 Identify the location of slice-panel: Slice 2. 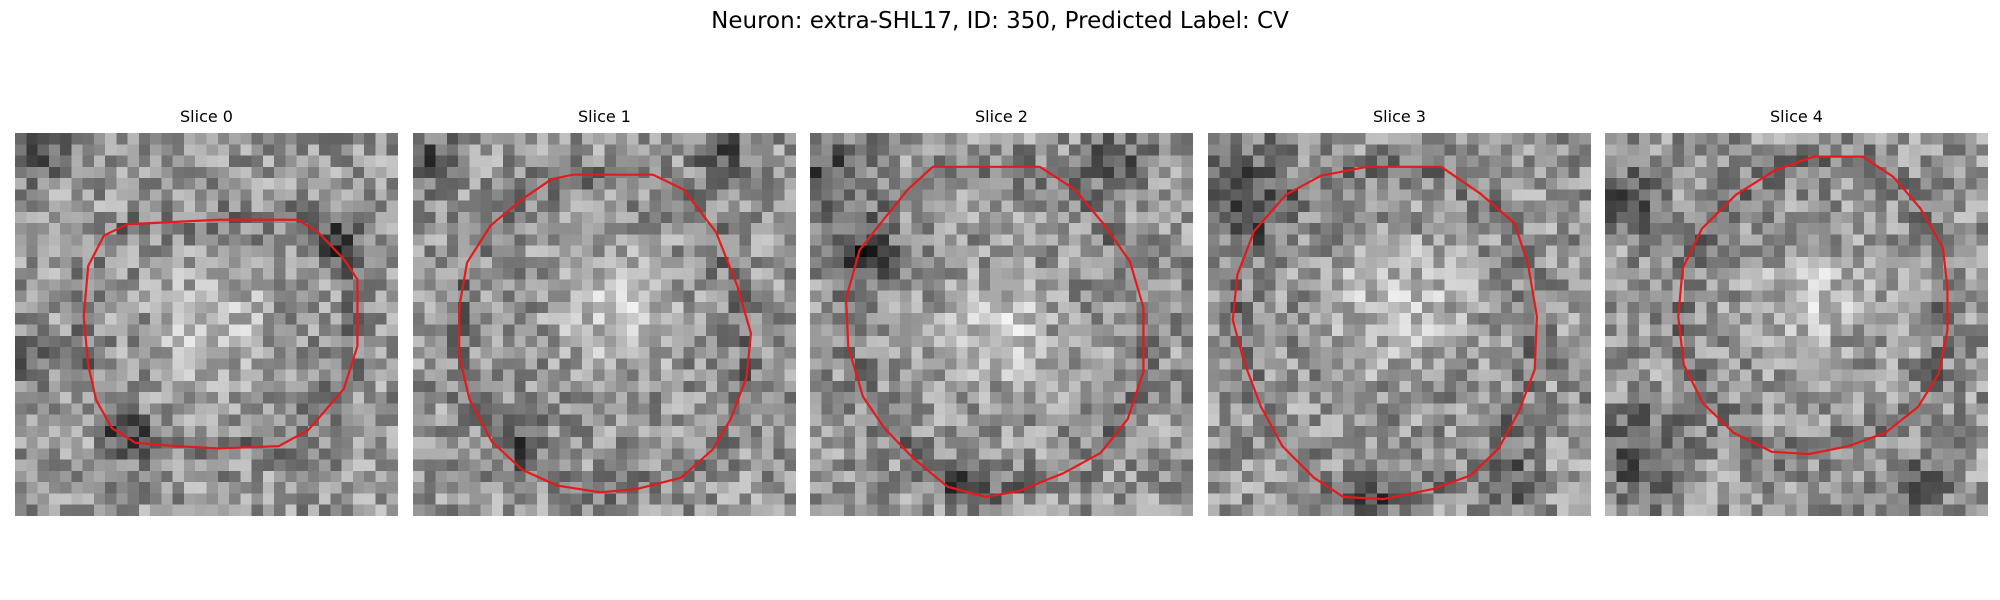
(1001, 311).